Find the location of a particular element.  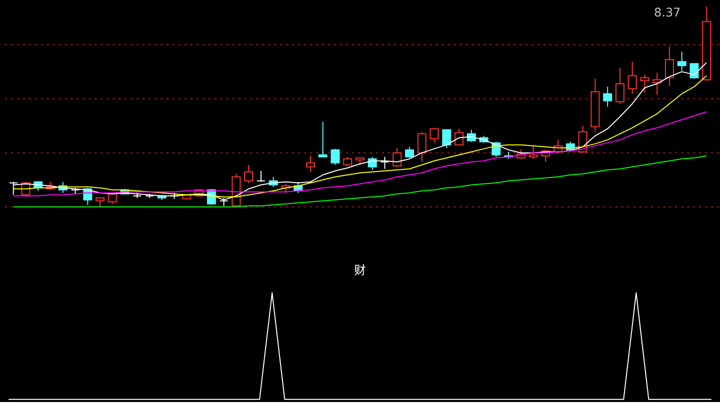

annotation: 8.37 is located at coordinates (667, 13).